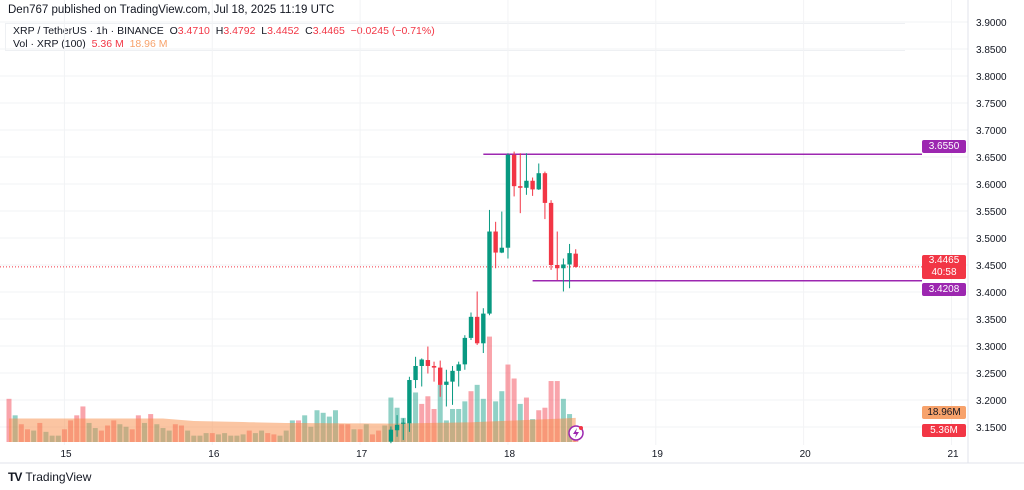 The height and width of the screenshot is (490, 1024). I want to click on volume-value: 5.36 M, so click(107, 44).